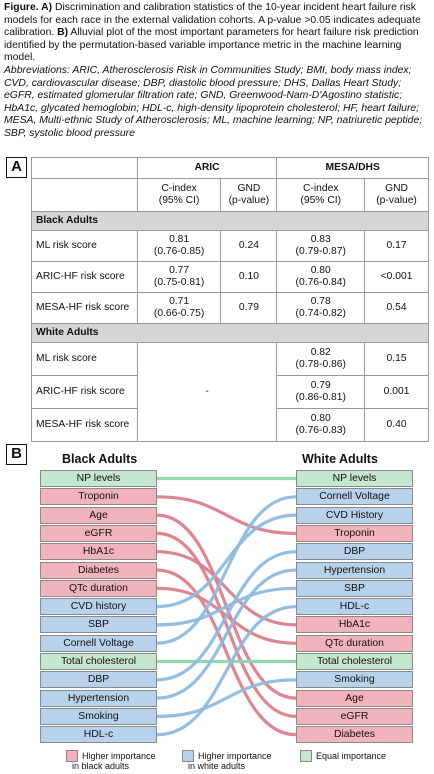  Describe the element at coordinates (28, 7) in the screenshot. I see `caption-label: Figure. A)` at that location.